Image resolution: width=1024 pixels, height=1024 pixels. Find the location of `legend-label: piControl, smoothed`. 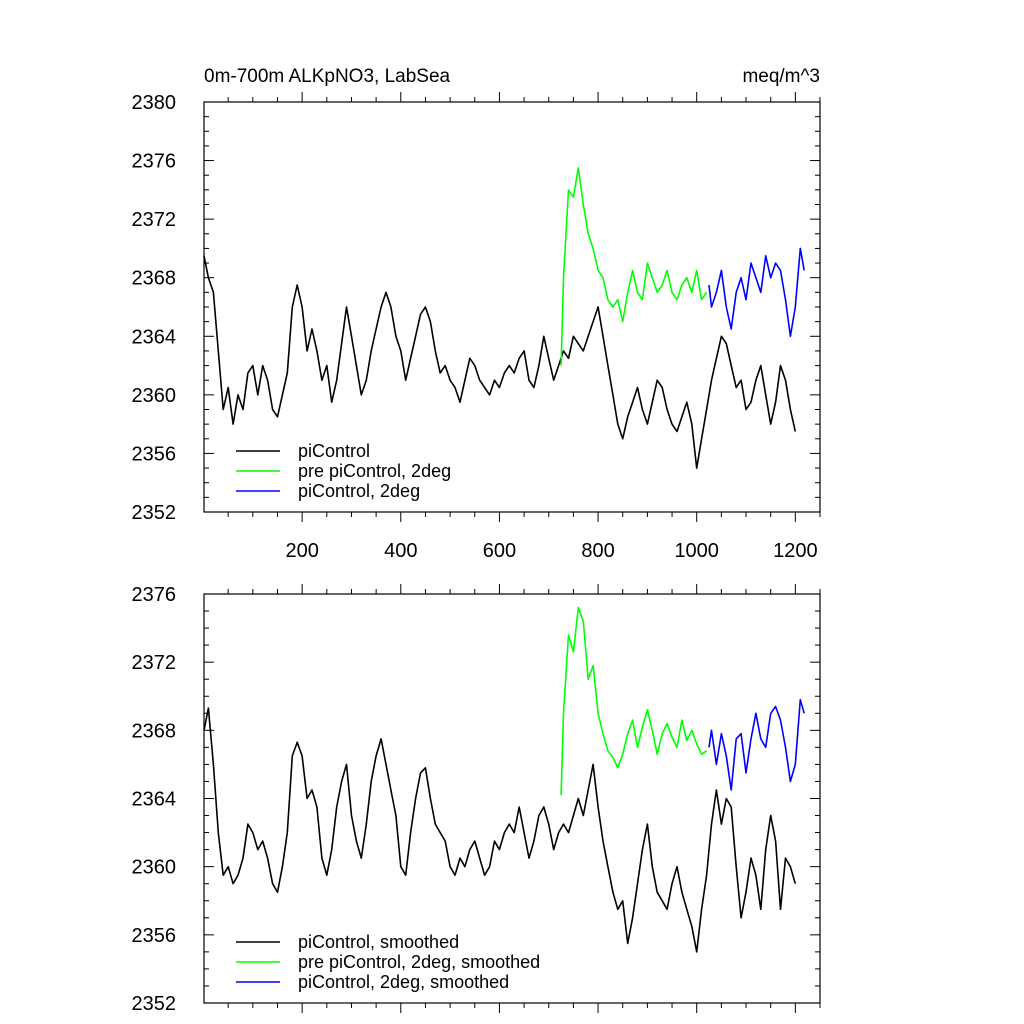

legend-label: piControl, smoothed is located at coordinates (378, 942).